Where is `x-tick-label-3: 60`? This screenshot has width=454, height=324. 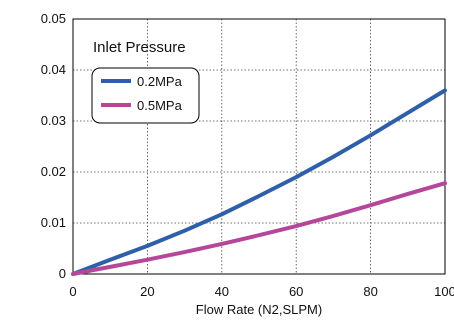 x-tick-label-3: 60 is located at coordinates (296, 291).